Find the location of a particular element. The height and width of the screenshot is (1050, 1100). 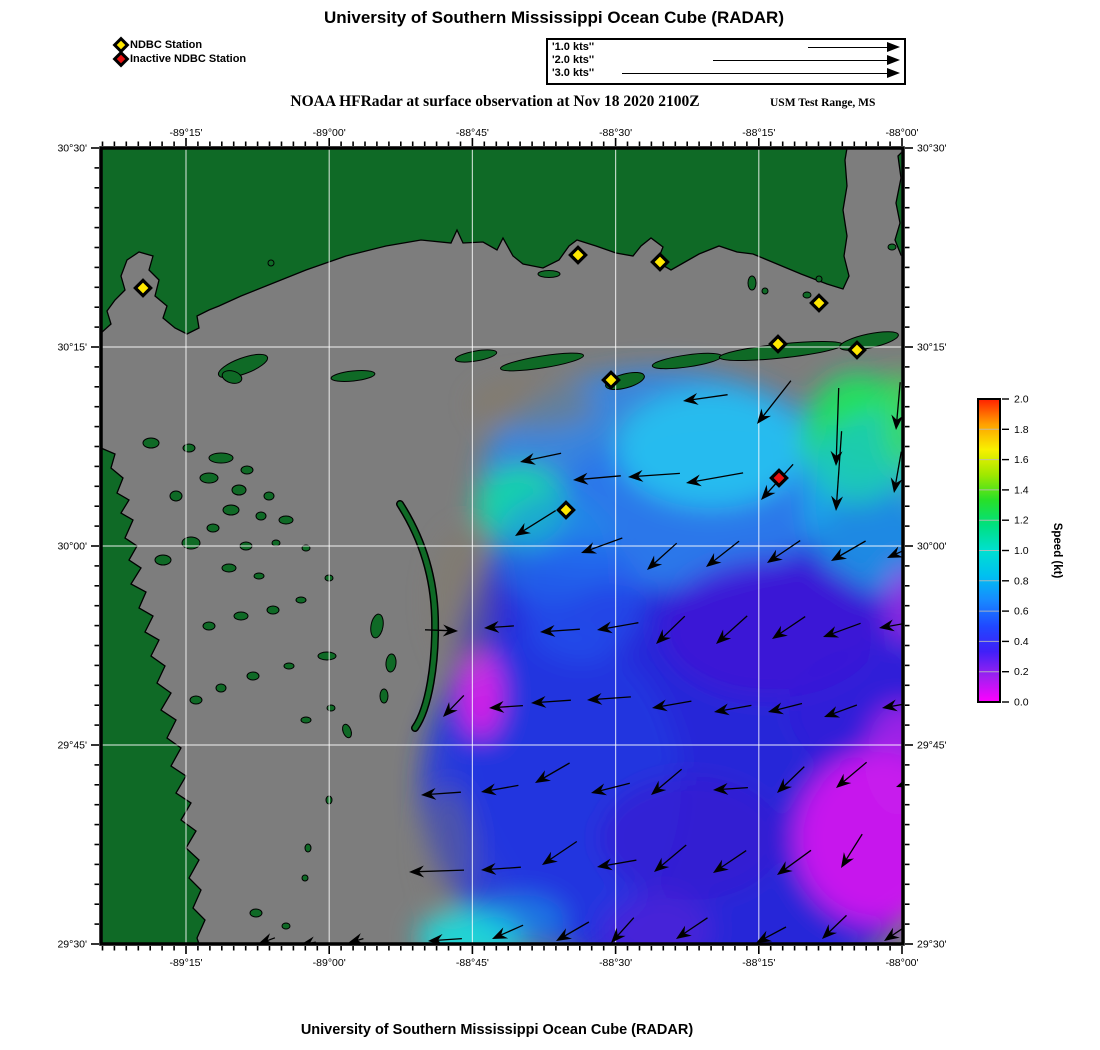

scale-3kt-arrow-line is located at coordinates (755, 73).